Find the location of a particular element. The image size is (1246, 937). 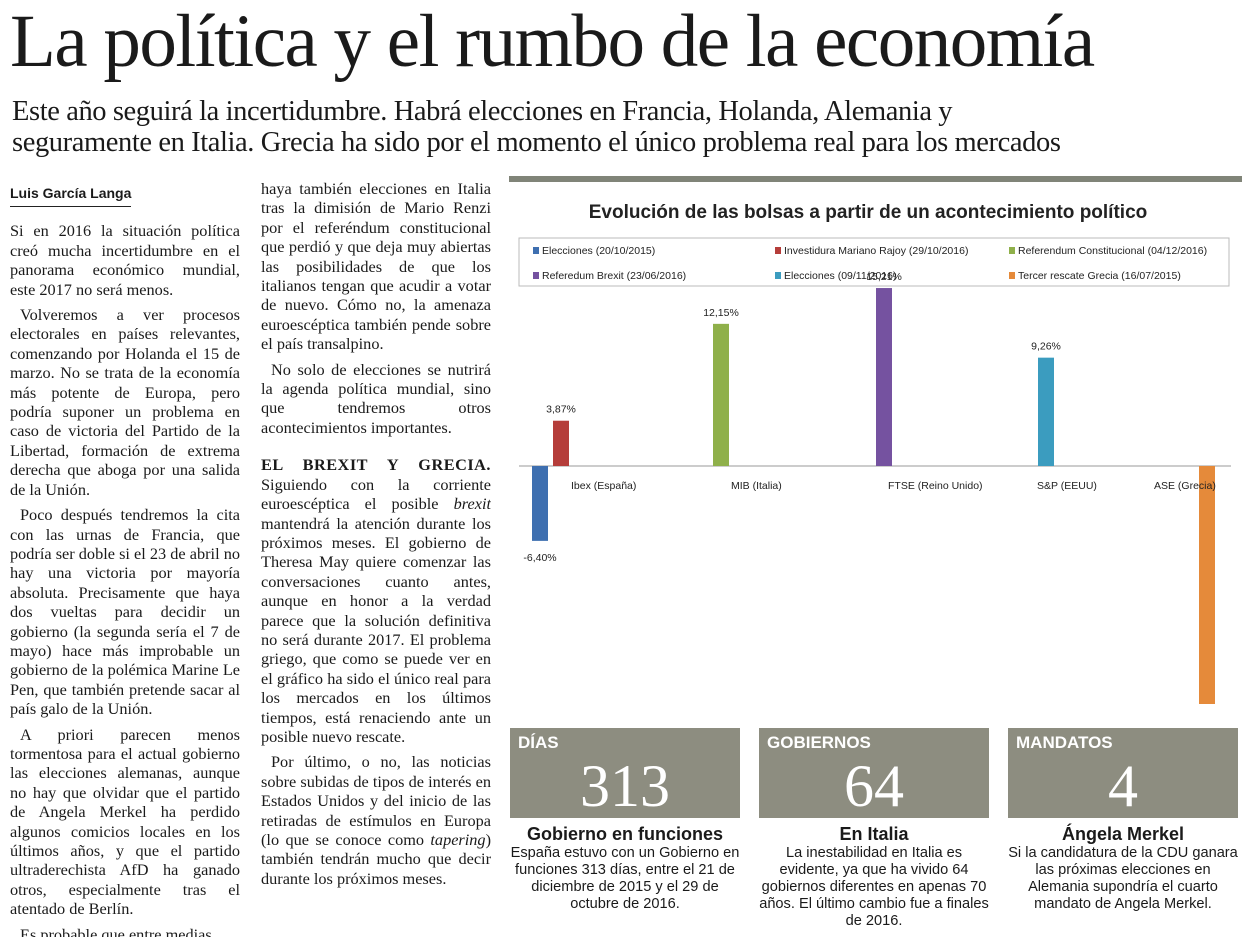

category-label: MIB (Italia) is located at coordinates (756, 486).